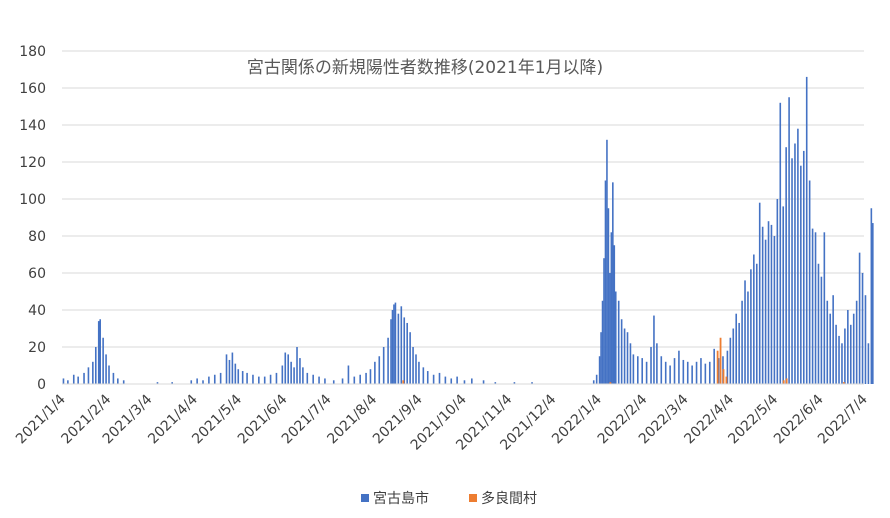  What do you see at coordinates (32, 218) in the screenshot?
I see `y-tick-labels: 0 20 40 60 80 100 120 140 160 180` at bounding box center [32, 218].